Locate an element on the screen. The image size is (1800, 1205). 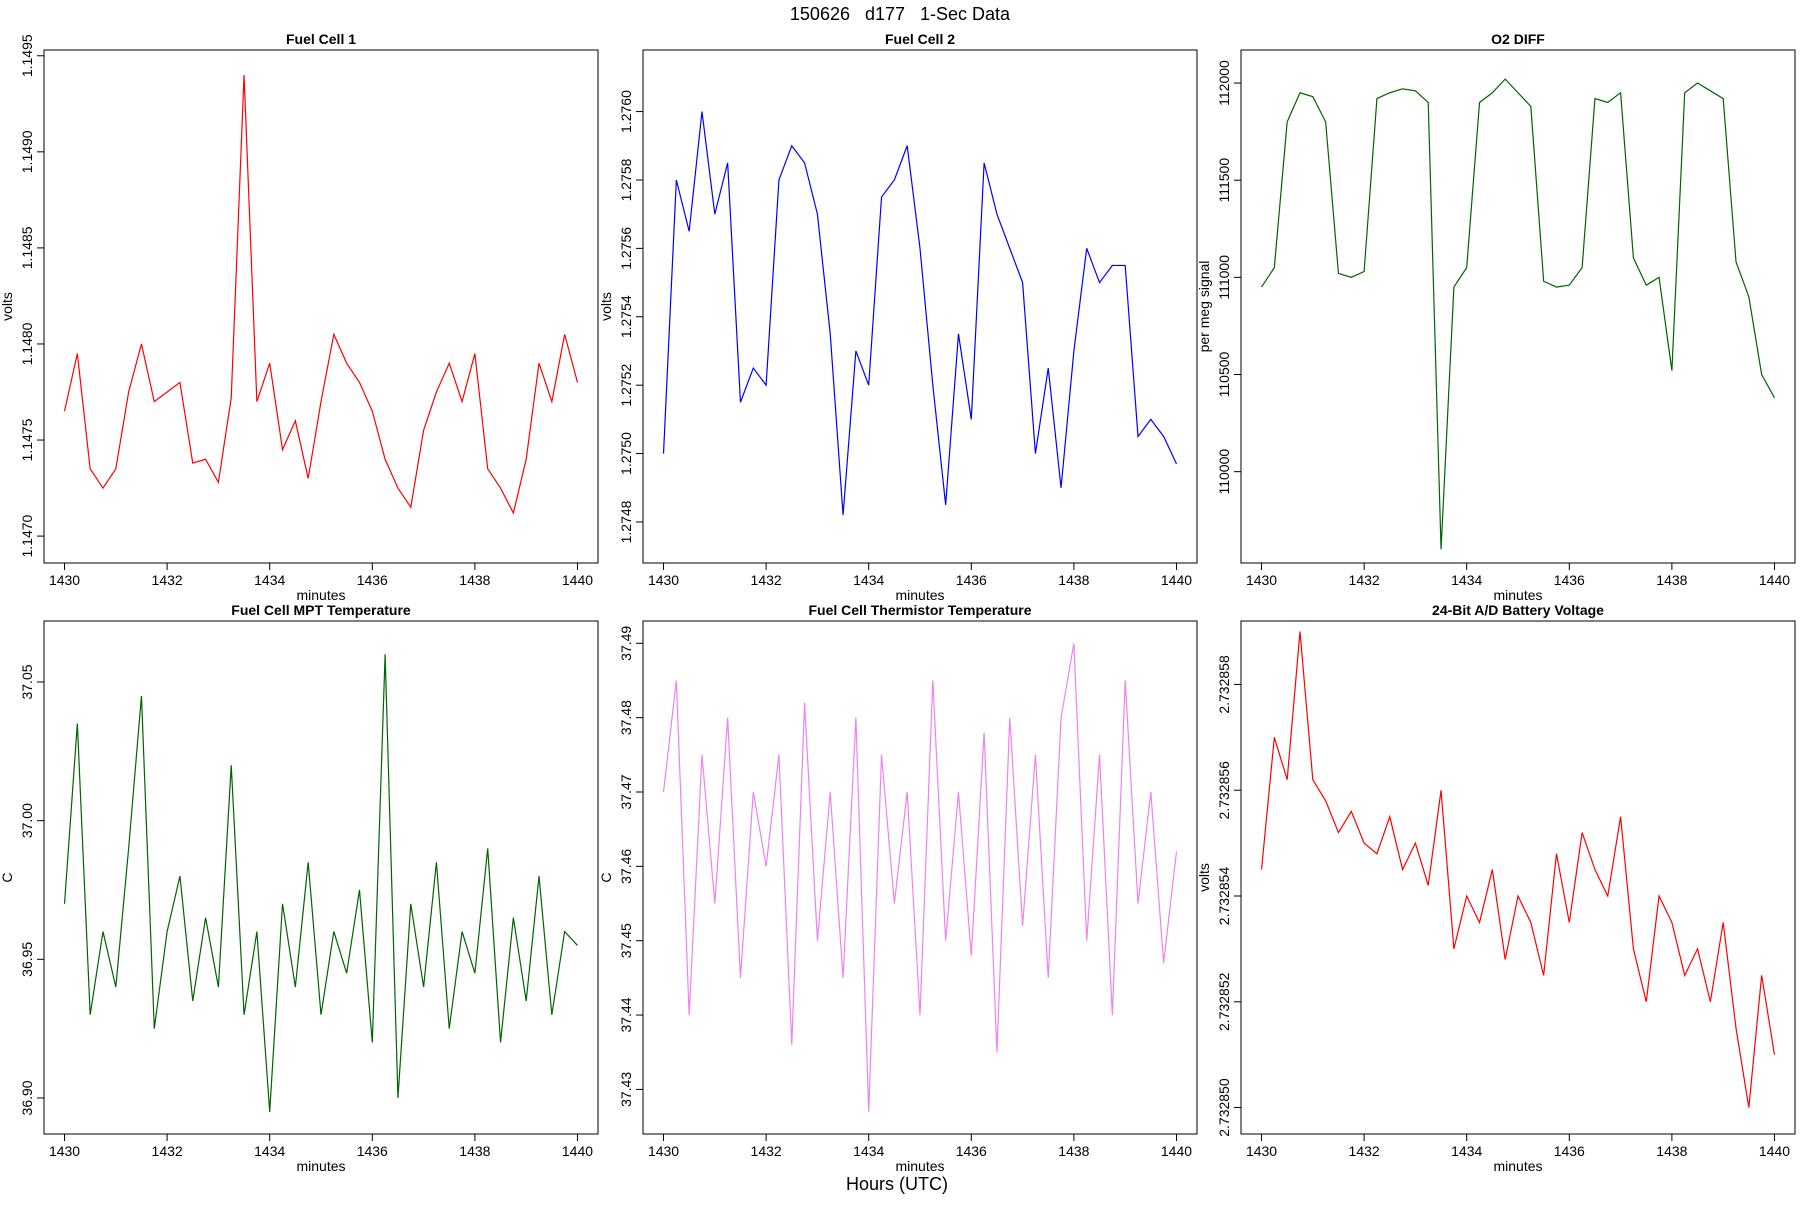
y-tick-label: 2.732852 is located at coordinates (1224, 1001).